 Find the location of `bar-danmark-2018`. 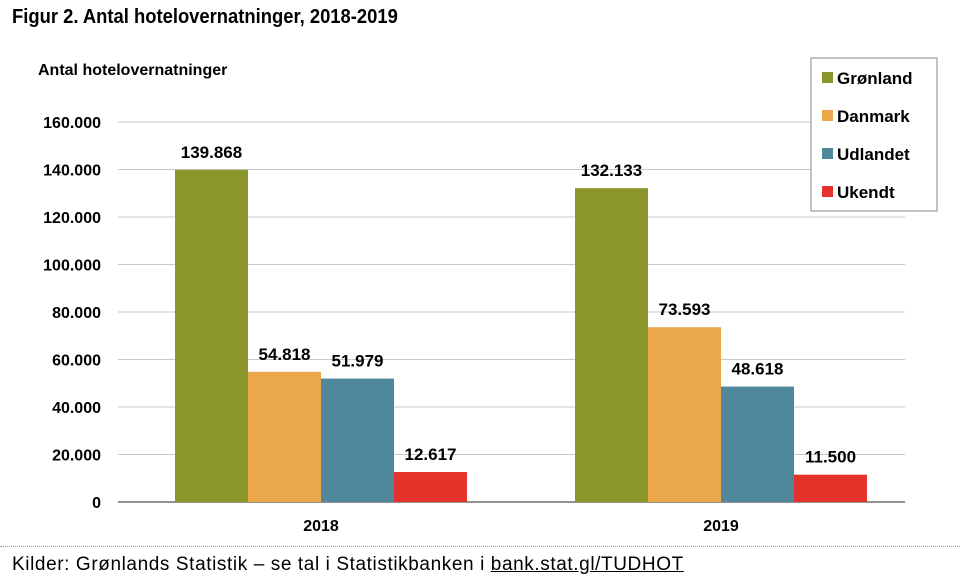

bar-danmark-2018 is located at coordinates (284, 436).